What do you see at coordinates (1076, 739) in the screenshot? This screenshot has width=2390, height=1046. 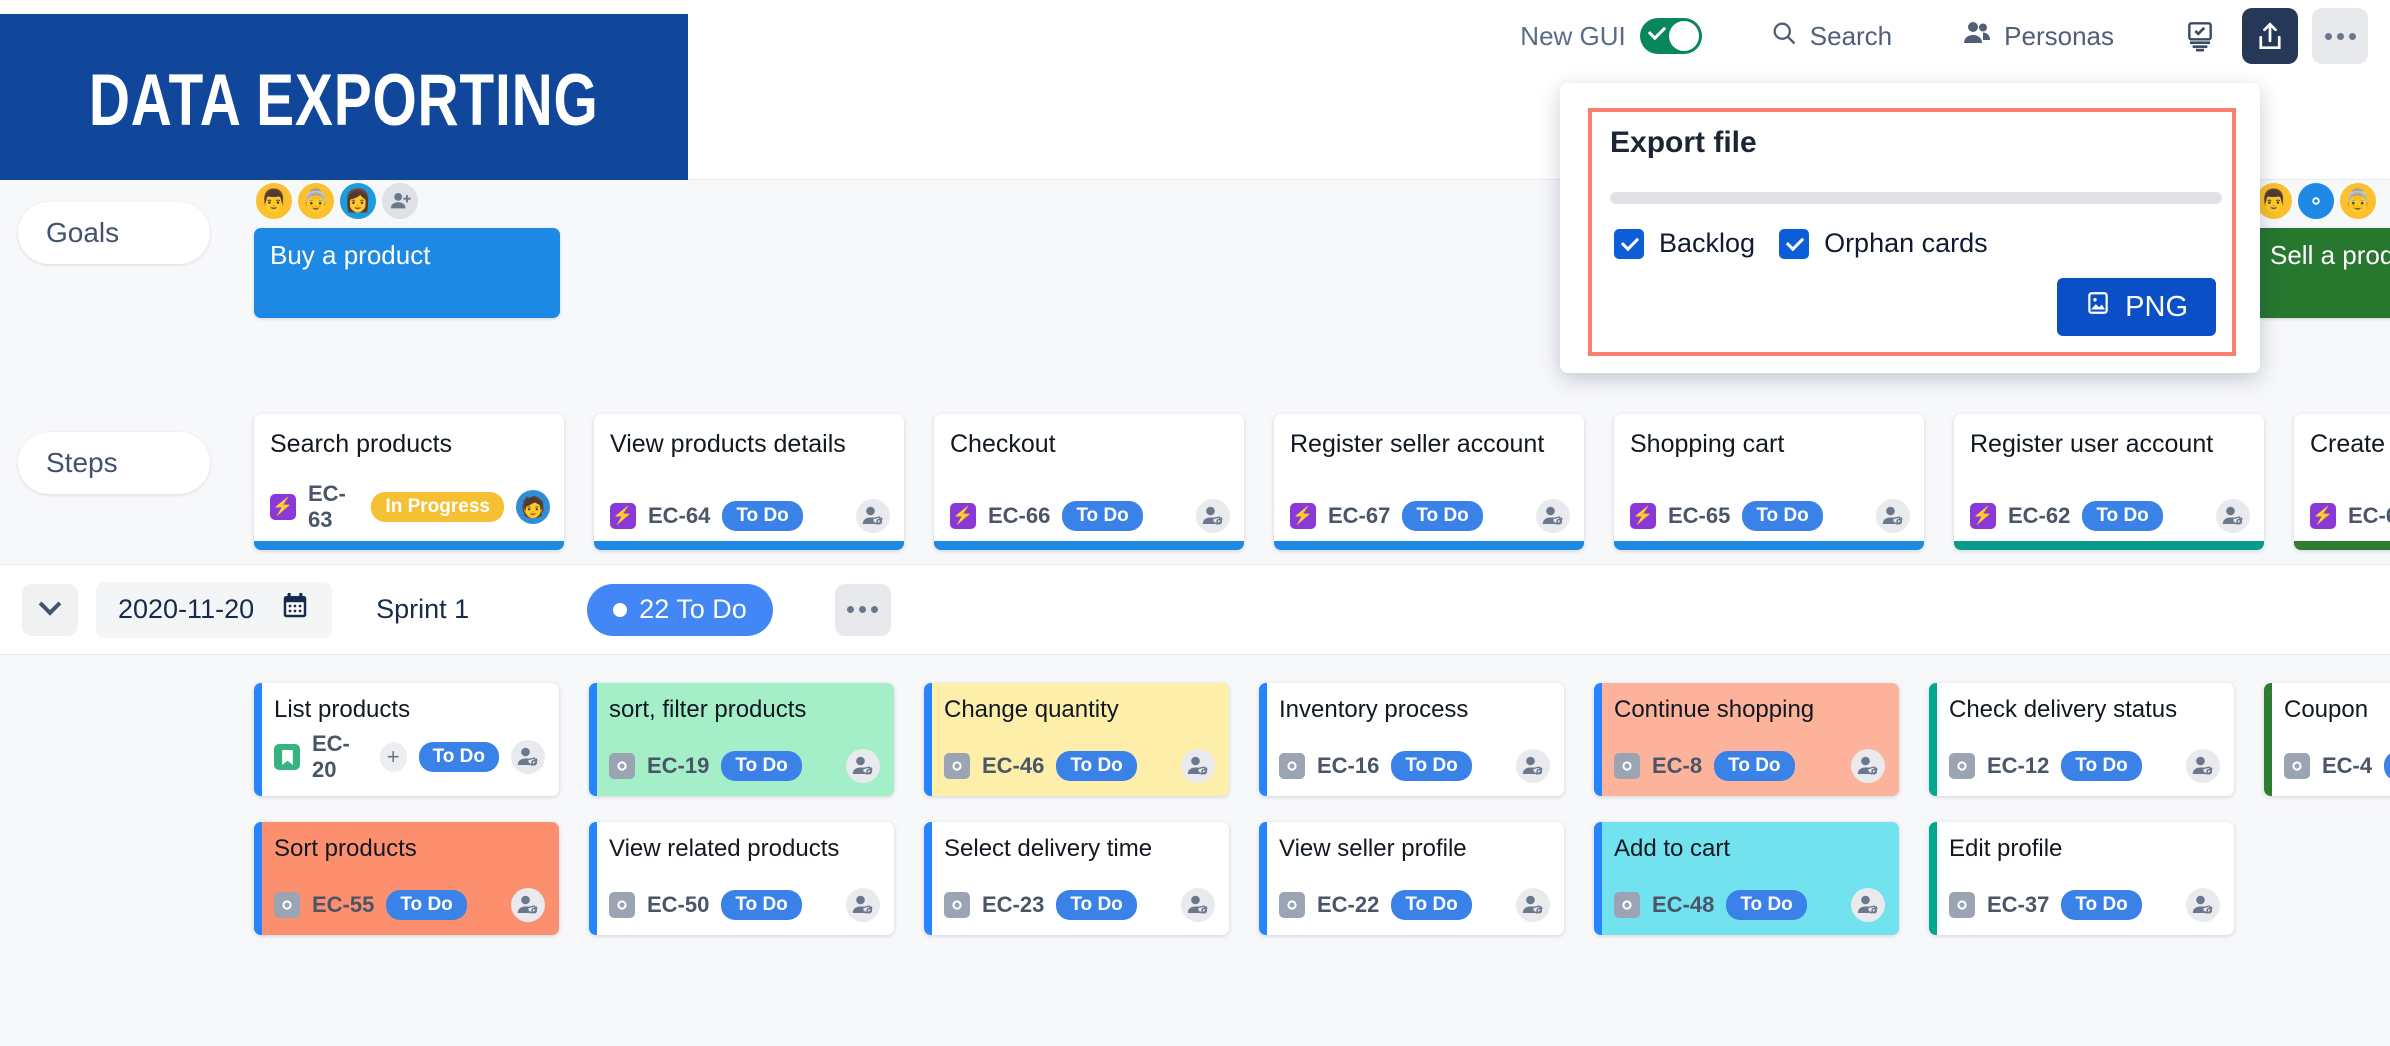 I see `backlog-card: Change quantity EC-46 To Do` at bounding box center [1076, 739].